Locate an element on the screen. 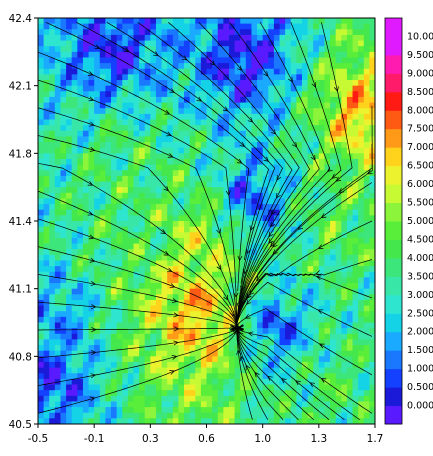 The image size is (433, 456). heat-cell-1978 is located at coordinates (366, 201).